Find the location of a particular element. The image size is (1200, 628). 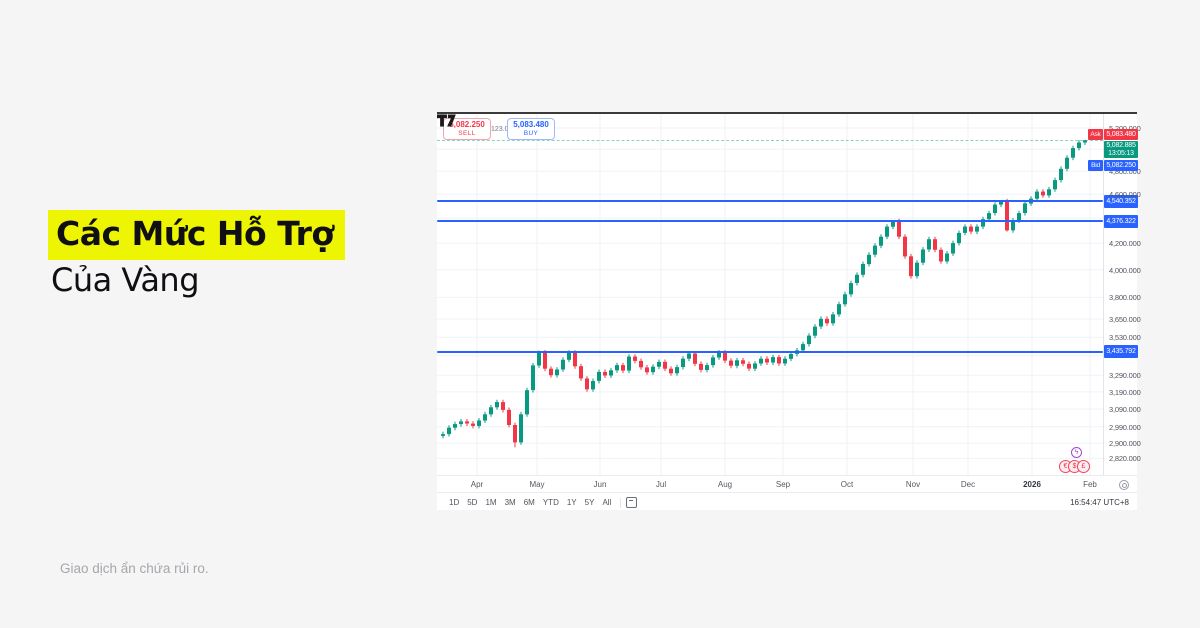

last-price: 5,082.885 is located at coordinates (1121, 145).